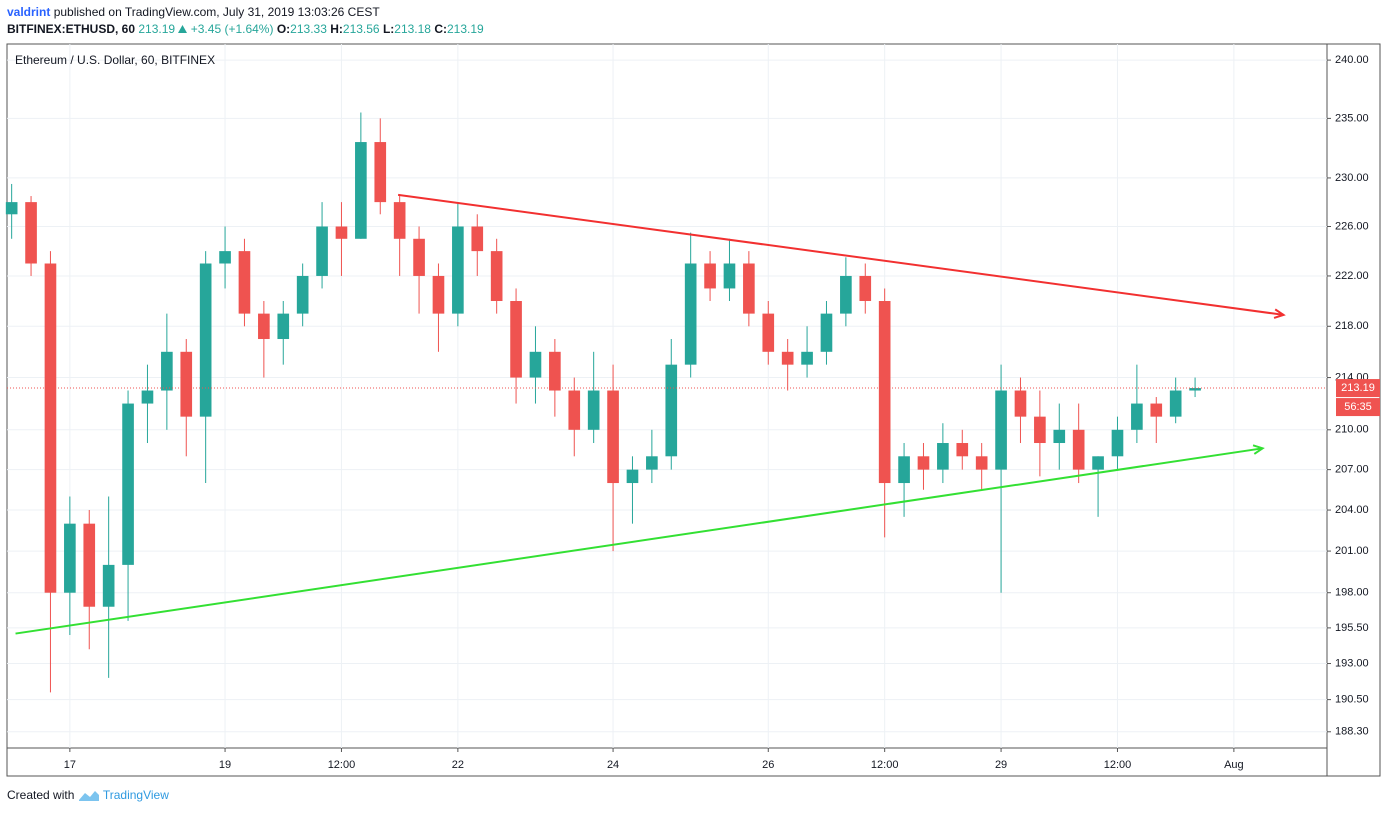 The width and height of the screenshot is (1387, 813). What do you see at coordinates (183, 29) in the screenshot?
I see `up-arrow` at bounding box center [183, 29].